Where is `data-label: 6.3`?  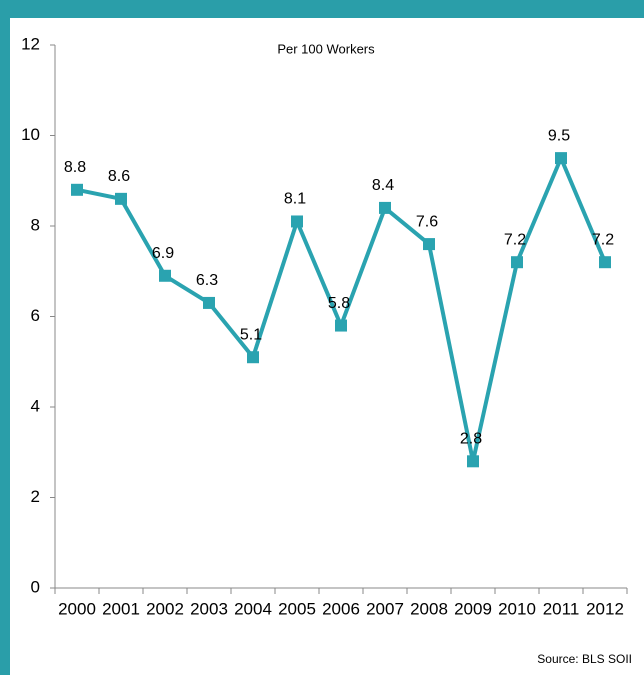
data-label: 6.3 is located at coordinates (207, 280).